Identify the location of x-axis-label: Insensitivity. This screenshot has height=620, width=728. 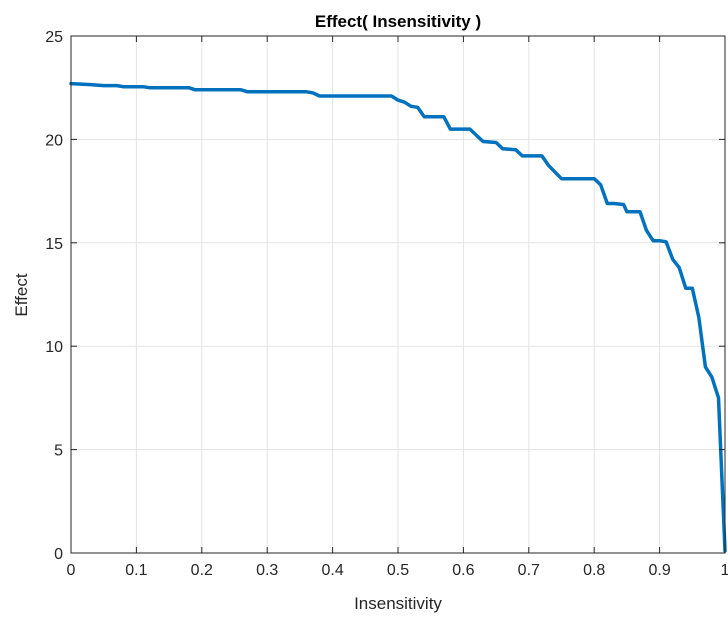
(398, 603).